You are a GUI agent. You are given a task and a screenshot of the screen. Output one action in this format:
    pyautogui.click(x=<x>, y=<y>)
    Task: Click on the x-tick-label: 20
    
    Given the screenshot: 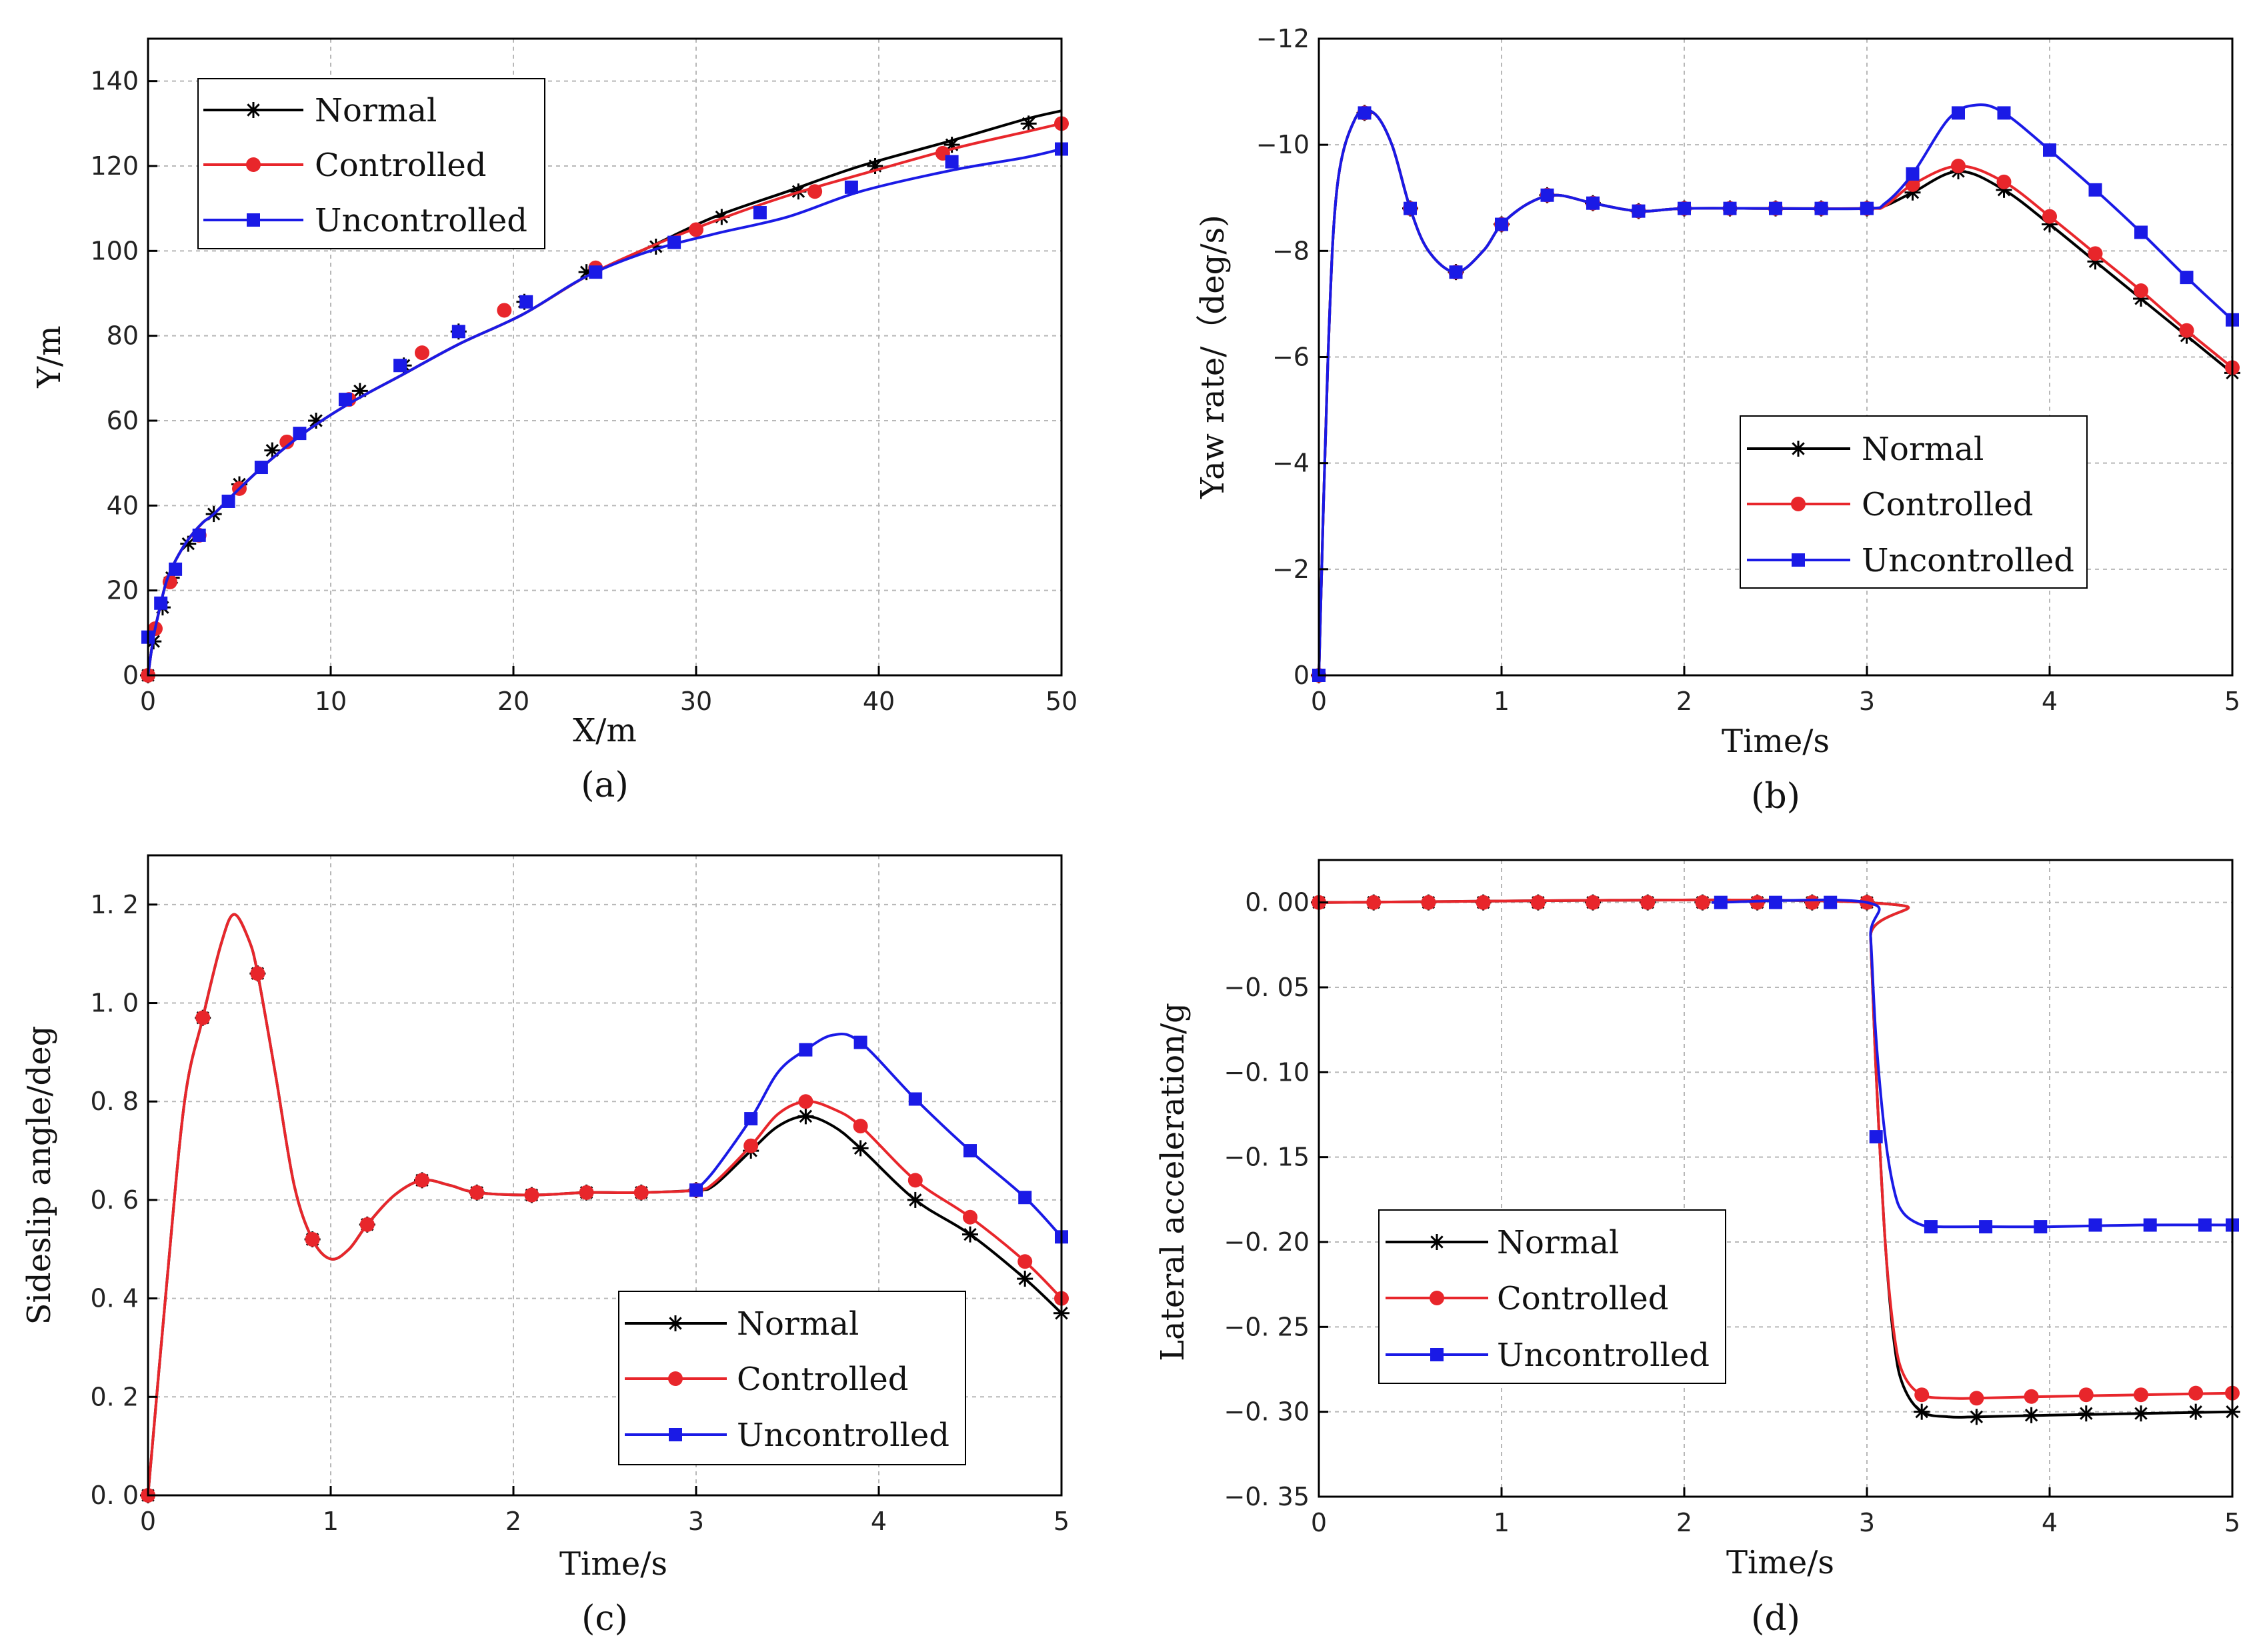 What is the action you would take?
    pyautogui.click(x=513, y=701)
    